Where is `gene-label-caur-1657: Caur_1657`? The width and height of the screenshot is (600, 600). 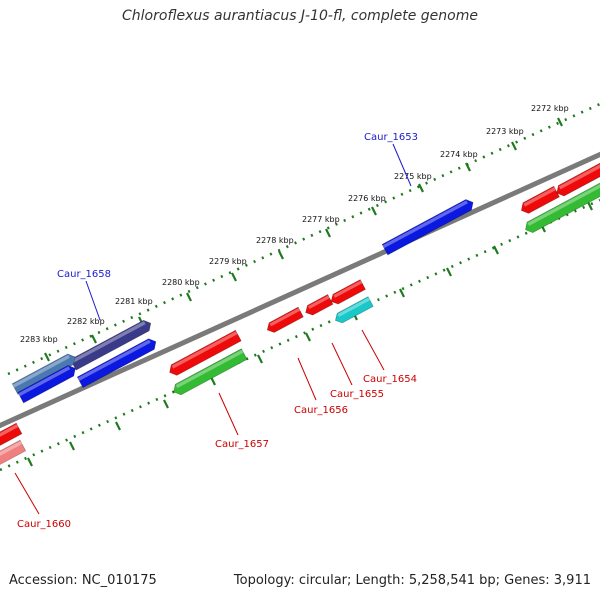
gene-label-caur-1657: Caur_1657 is located at coordinates (242, 444).